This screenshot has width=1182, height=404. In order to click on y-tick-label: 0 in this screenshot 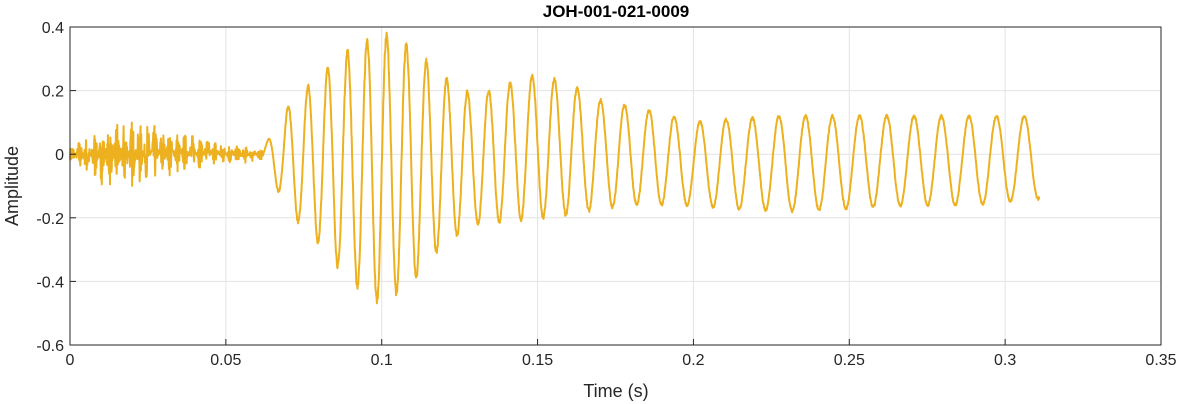, I will do `click(59, 155)`.